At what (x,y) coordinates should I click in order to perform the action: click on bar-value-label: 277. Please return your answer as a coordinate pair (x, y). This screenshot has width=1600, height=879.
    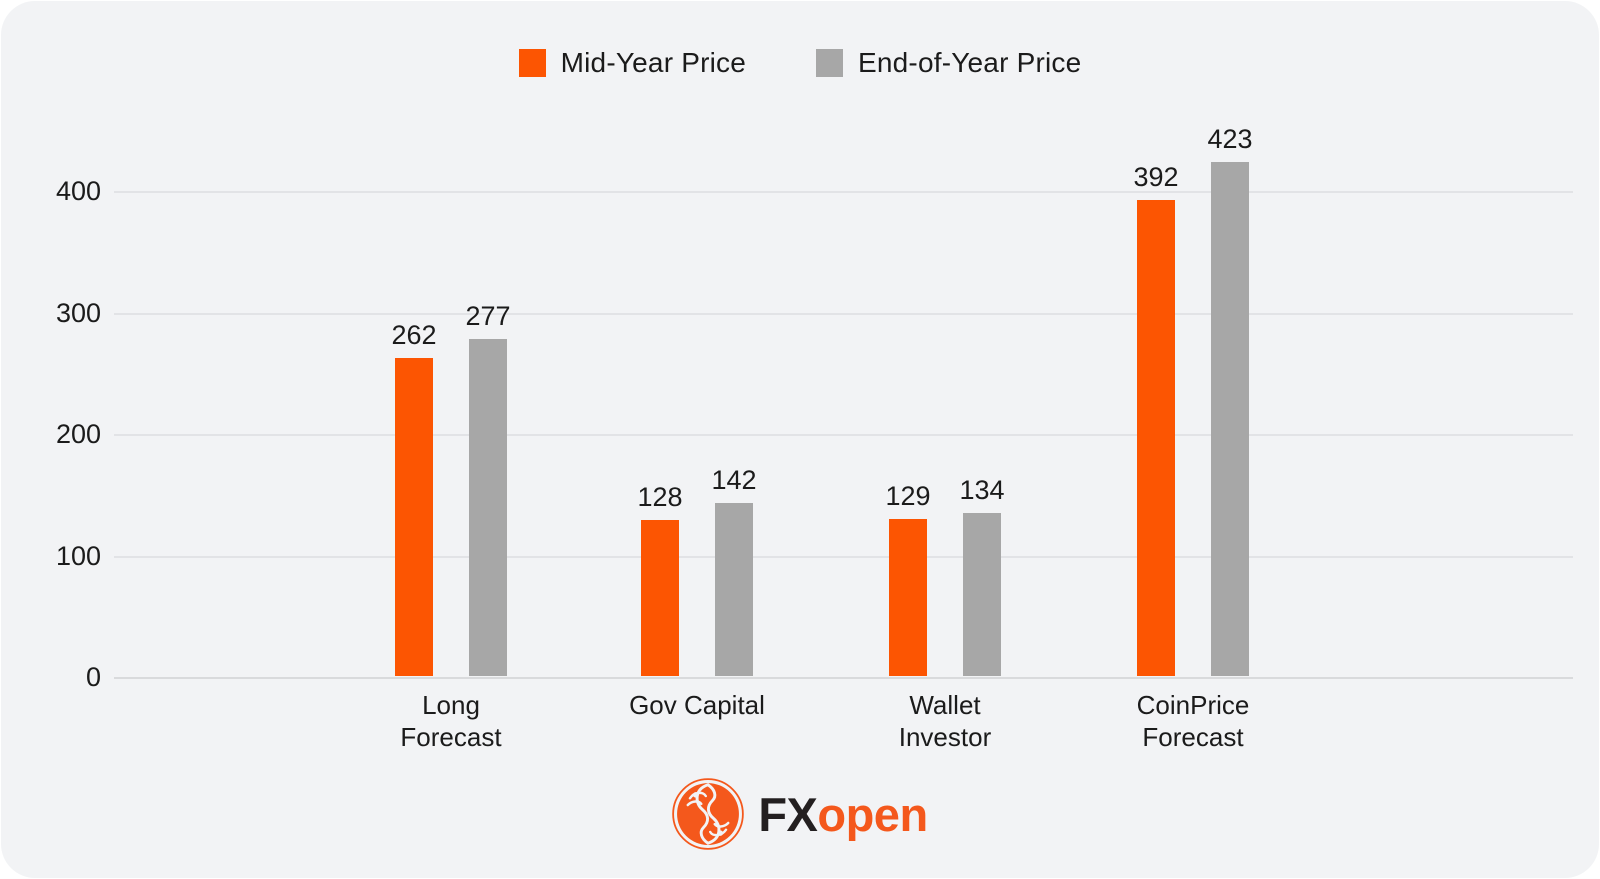
    Looking at the image, I should click on (488, 316).